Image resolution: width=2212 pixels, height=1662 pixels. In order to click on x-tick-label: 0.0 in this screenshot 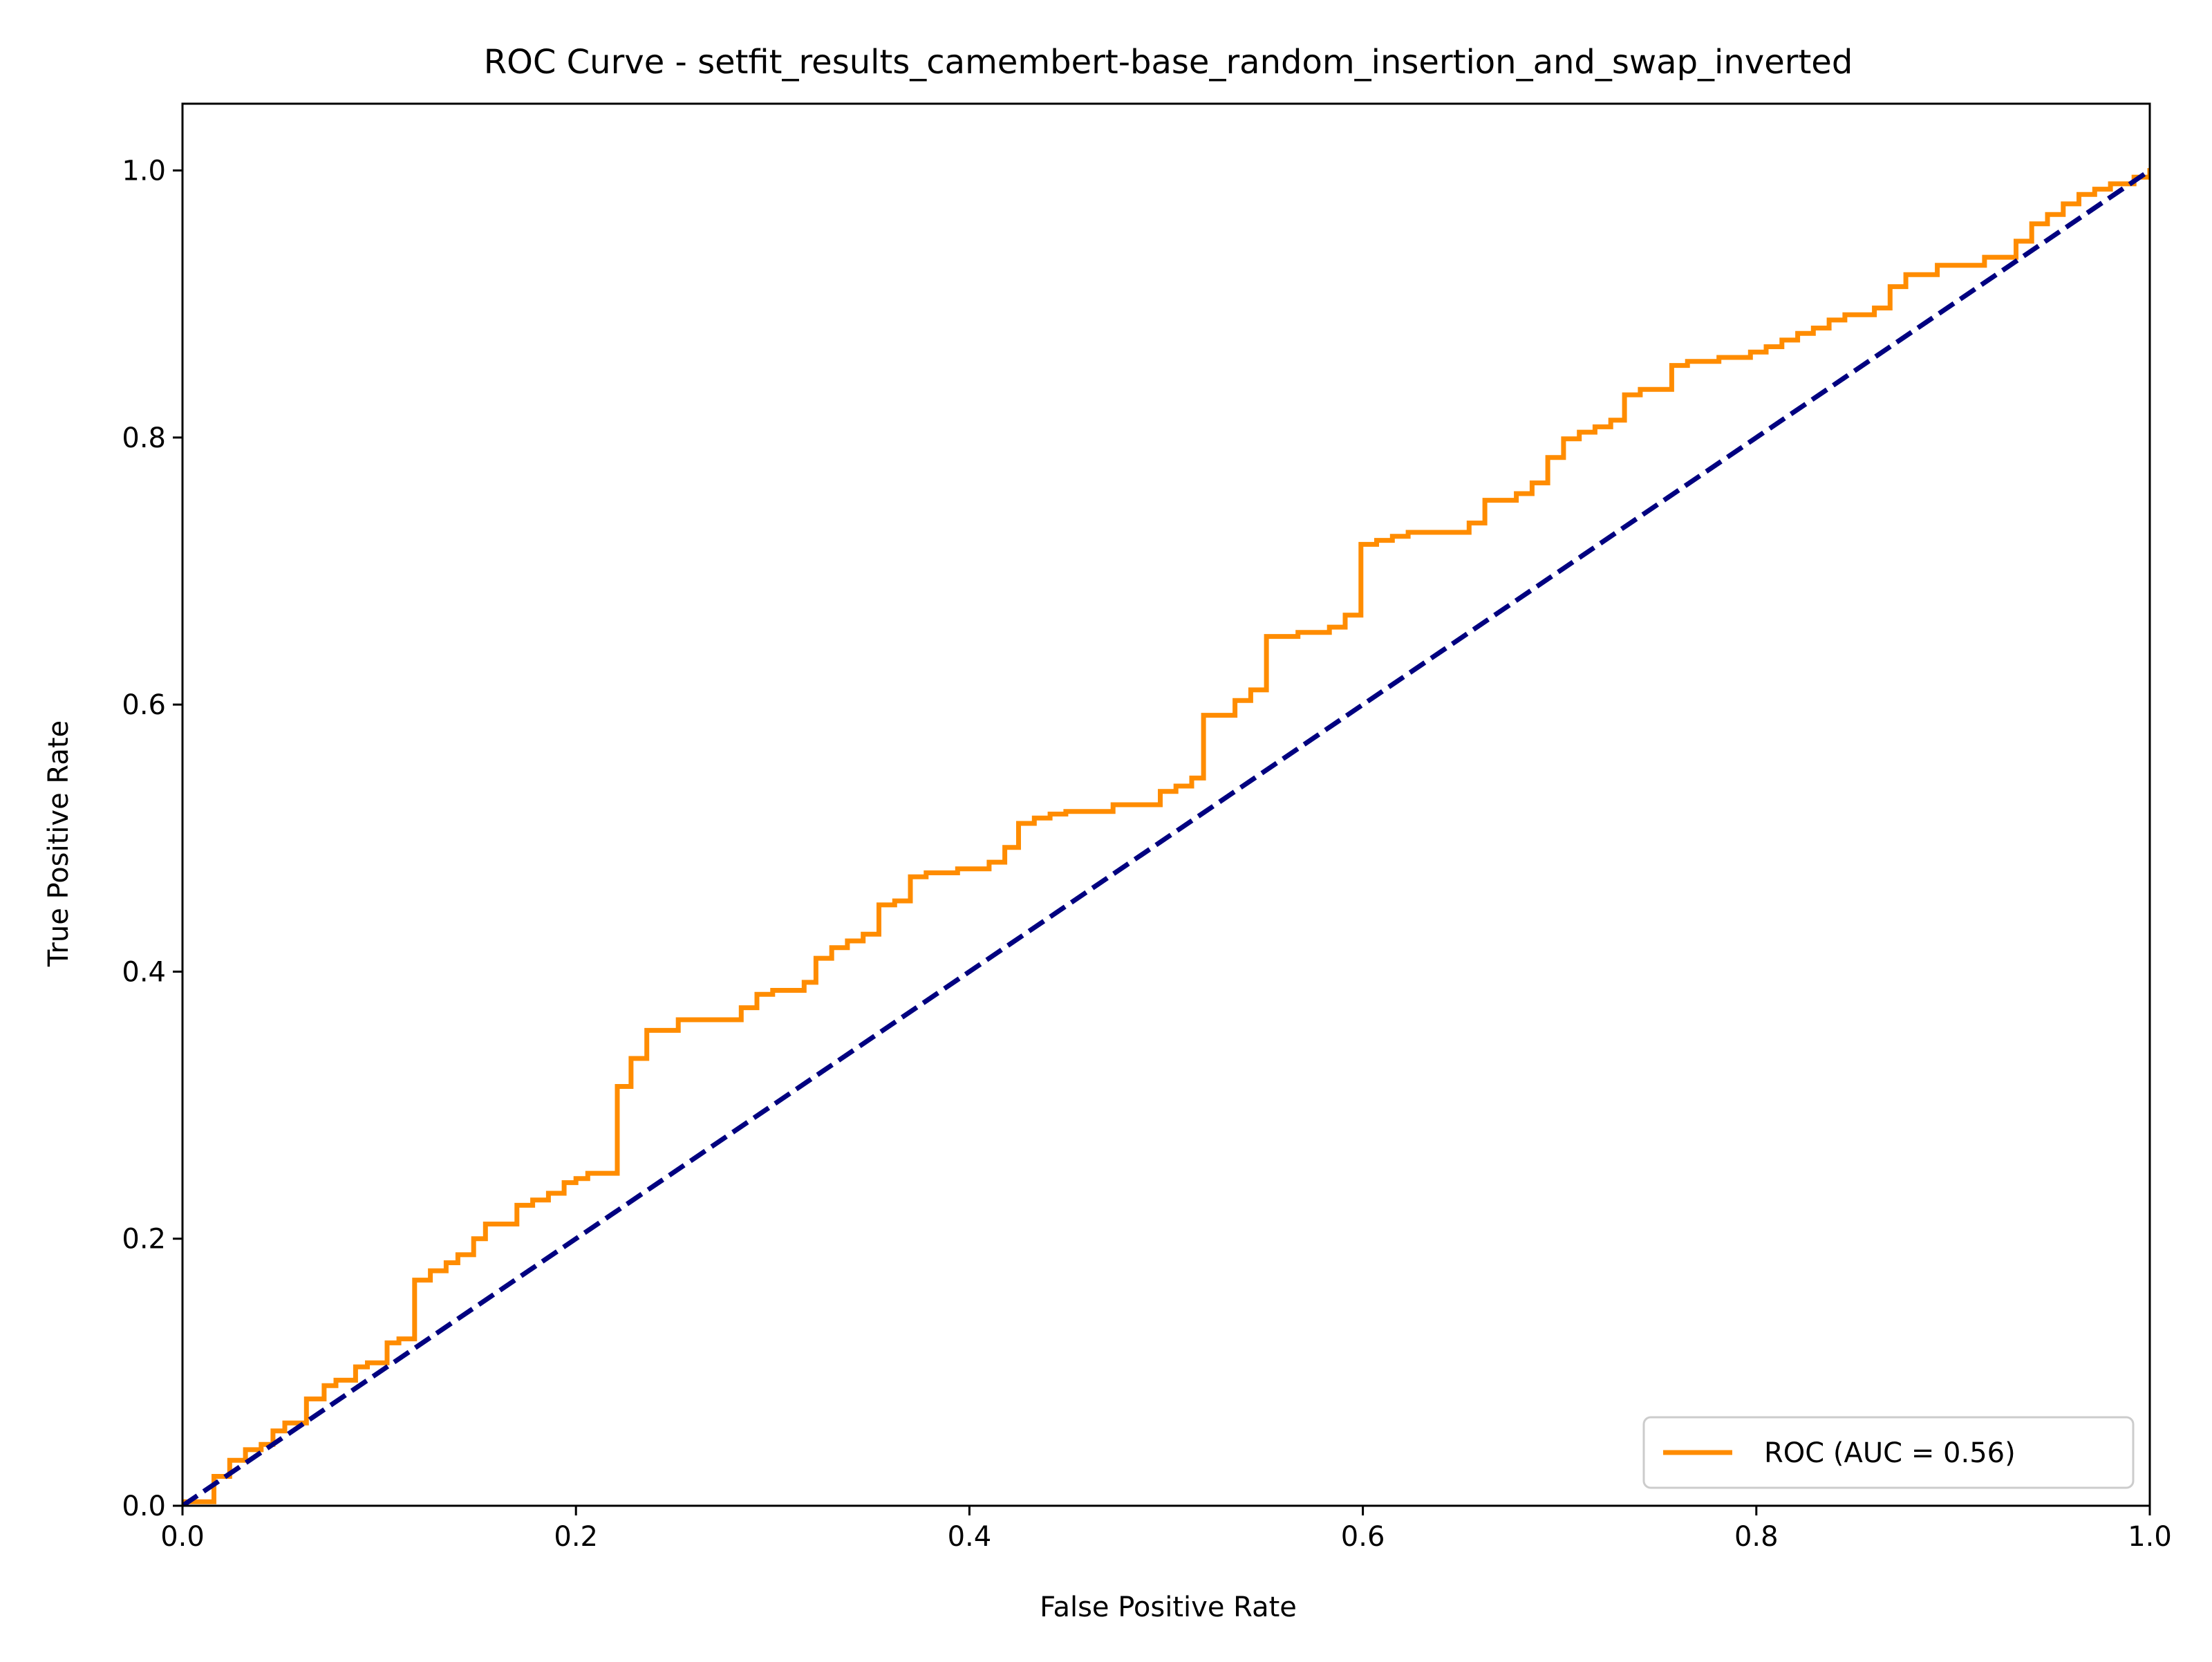, I will do `click(182, 1537)`.